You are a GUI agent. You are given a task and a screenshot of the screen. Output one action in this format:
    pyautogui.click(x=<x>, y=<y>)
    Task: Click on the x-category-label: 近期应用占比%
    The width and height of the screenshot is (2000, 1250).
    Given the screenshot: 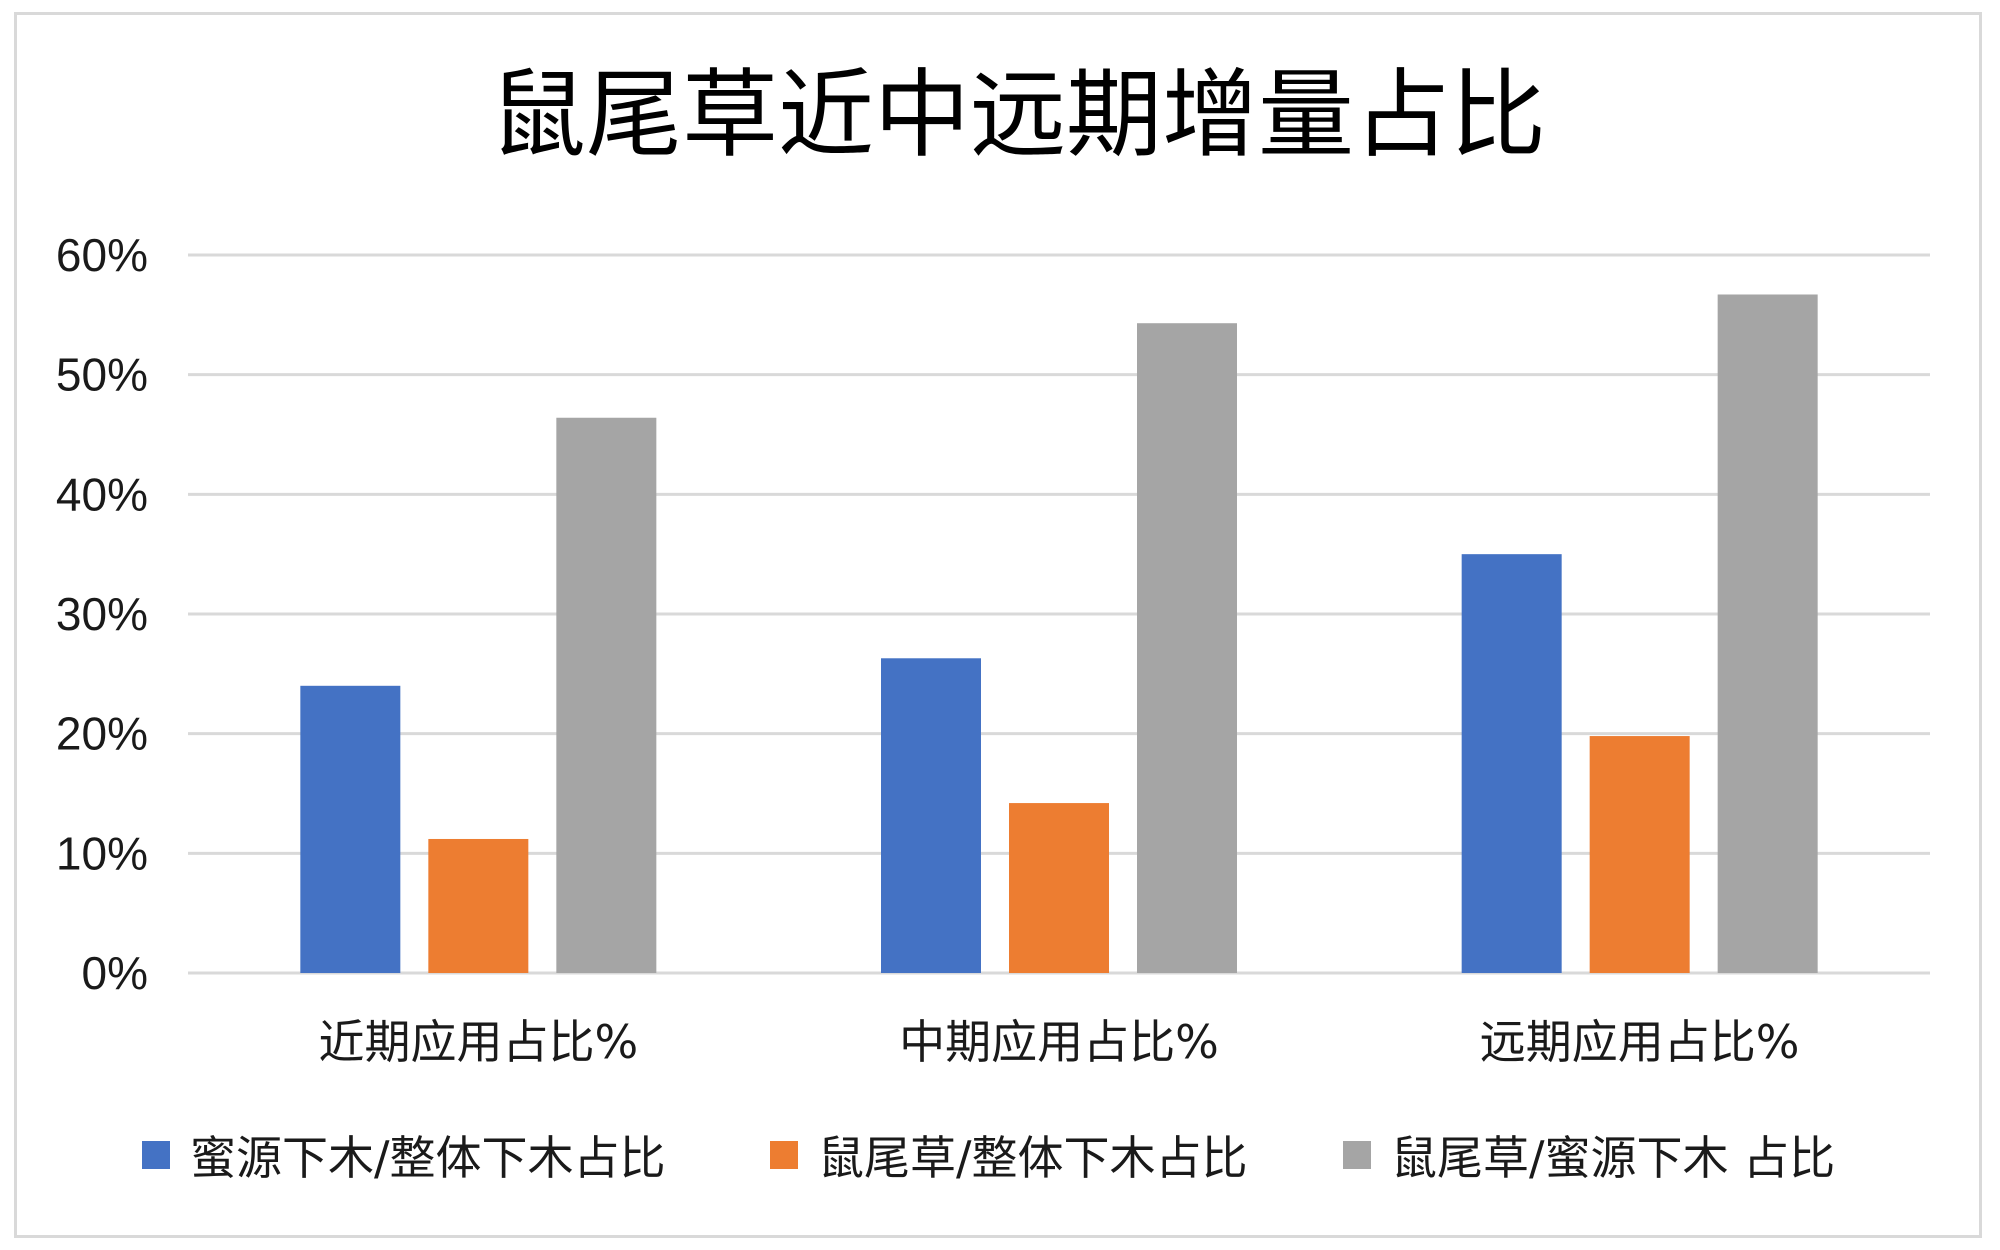 What is the action you would take?
    pyautogui.click(x=478, y=1042)
    